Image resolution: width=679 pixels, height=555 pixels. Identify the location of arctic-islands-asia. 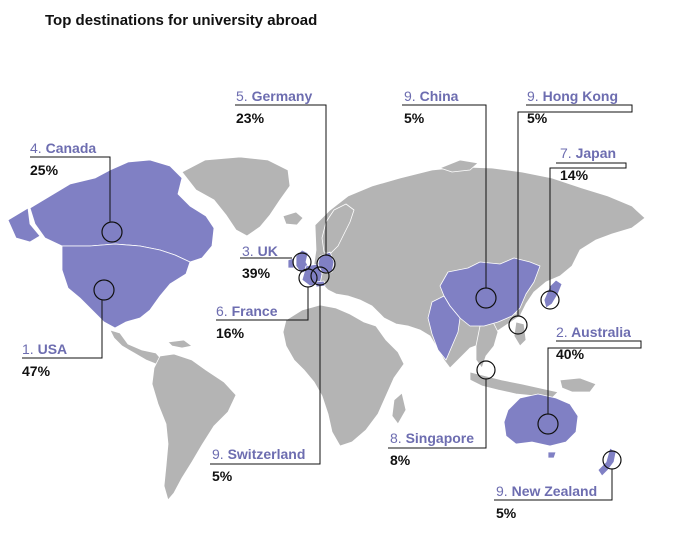
(459, 166).